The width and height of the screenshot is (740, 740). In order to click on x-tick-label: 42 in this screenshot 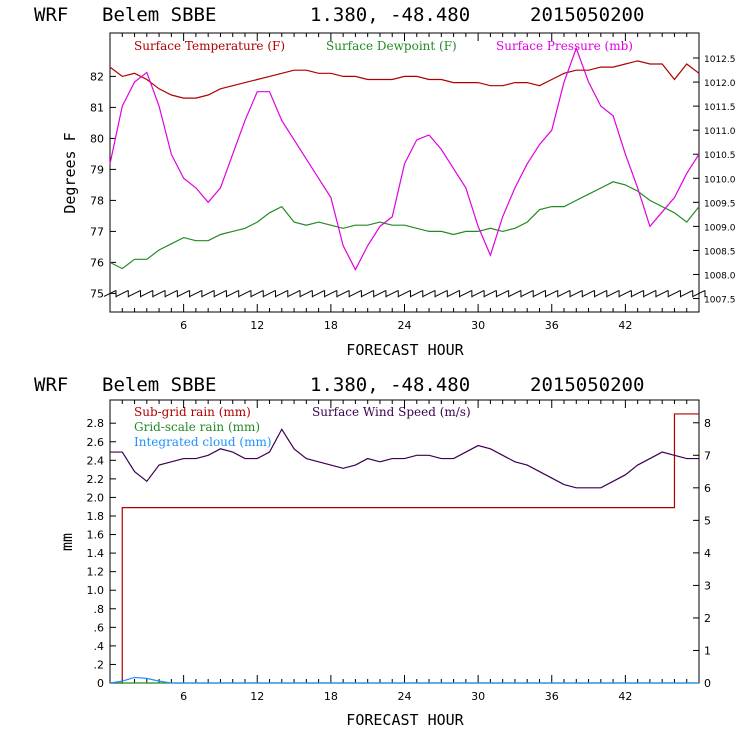, I will do `click(625, 696)`.